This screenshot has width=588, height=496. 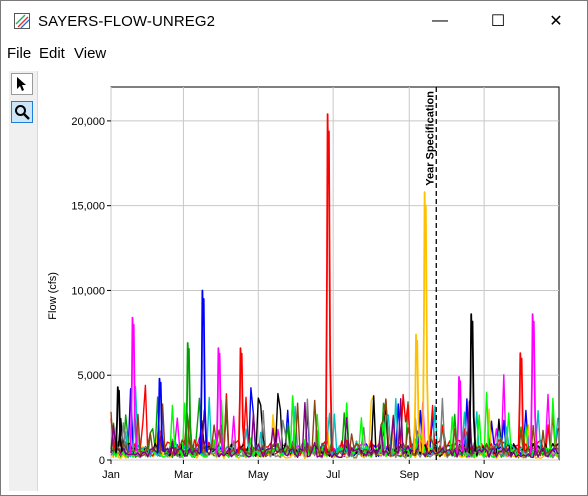 I want to click on menu-bar: File Edit View, so click(x=294, y=53).